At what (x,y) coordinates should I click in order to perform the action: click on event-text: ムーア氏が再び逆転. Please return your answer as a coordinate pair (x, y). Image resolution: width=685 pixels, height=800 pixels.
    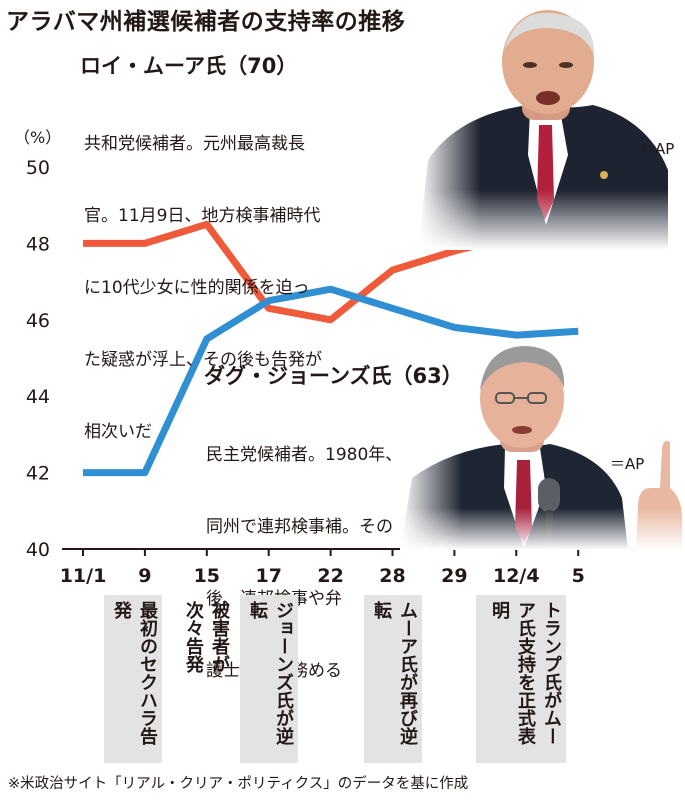
    Looking at the image, I should click on (394, 673).